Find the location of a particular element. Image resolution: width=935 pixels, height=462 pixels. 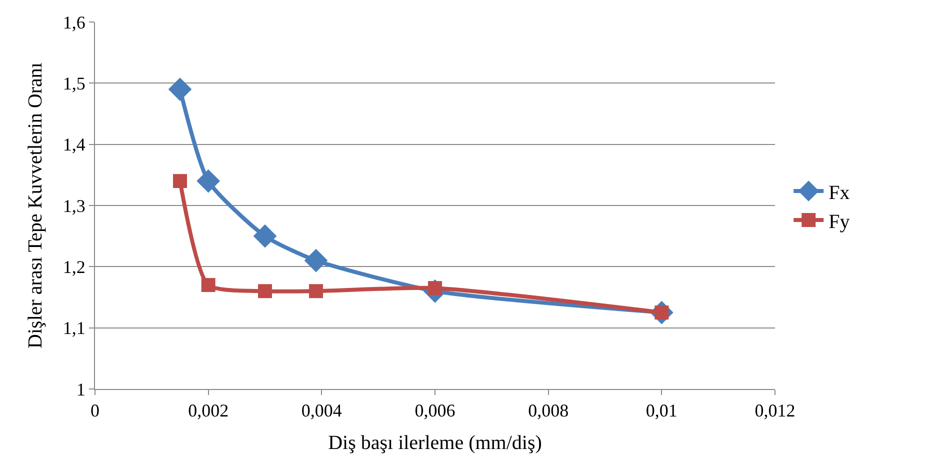

legend-label: Fx is located at coordinates (839, 193).